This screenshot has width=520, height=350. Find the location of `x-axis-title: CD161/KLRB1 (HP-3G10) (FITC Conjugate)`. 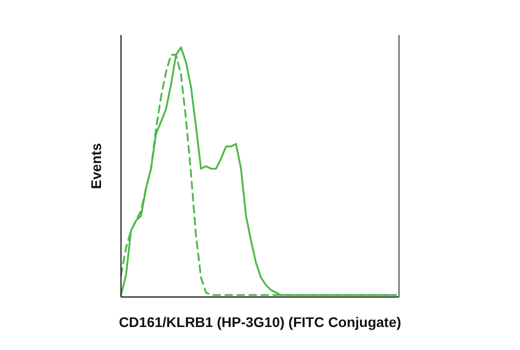

x-axis-title: CD161/KLRB1 (HP-3G10) (FITC Conjugate) is located at coordinates (260, 322).